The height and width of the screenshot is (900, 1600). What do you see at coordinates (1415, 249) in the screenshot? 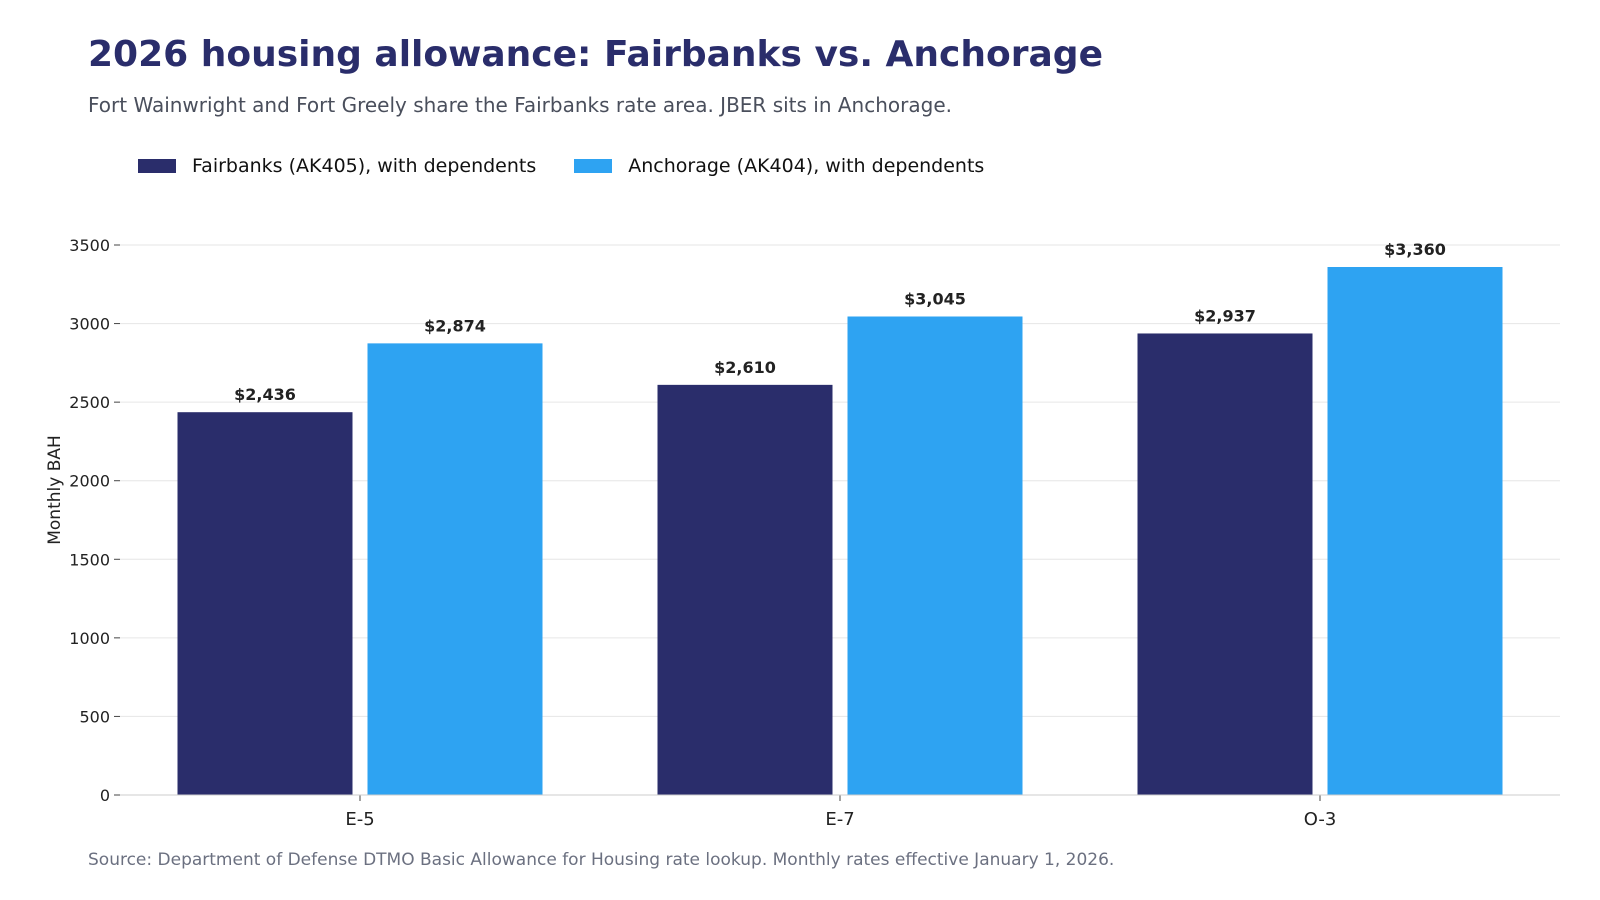
I see `data-label: $3,360` at bounding box center [1415, 249].